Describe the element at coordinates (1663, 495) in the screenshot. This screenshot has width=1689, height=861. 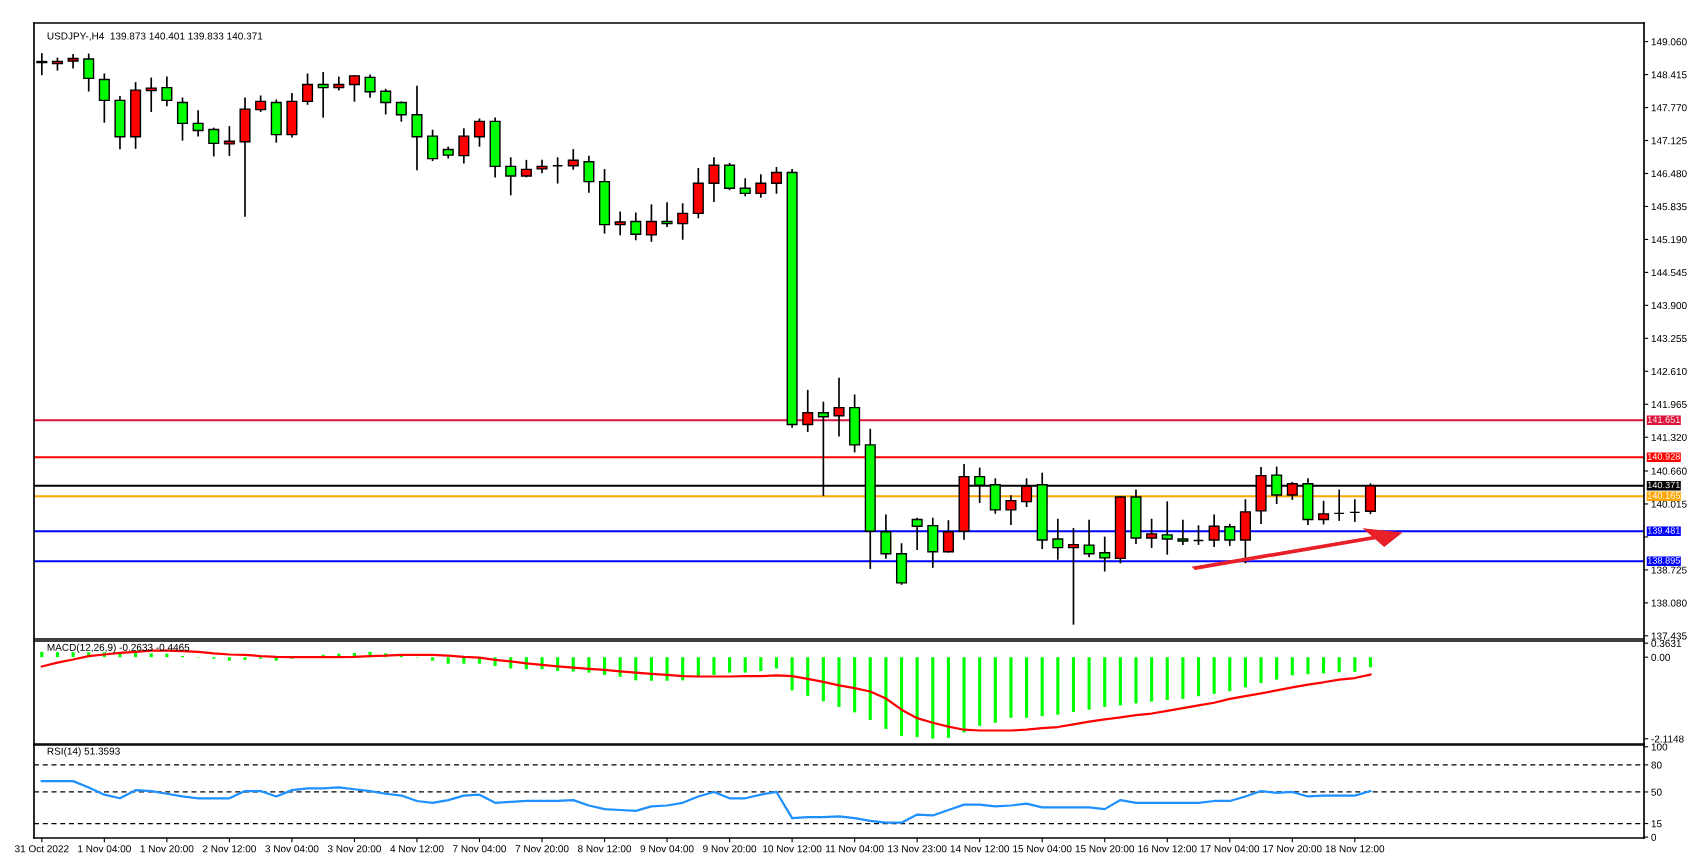
I see `ref-line-label: 140.165` at that location.